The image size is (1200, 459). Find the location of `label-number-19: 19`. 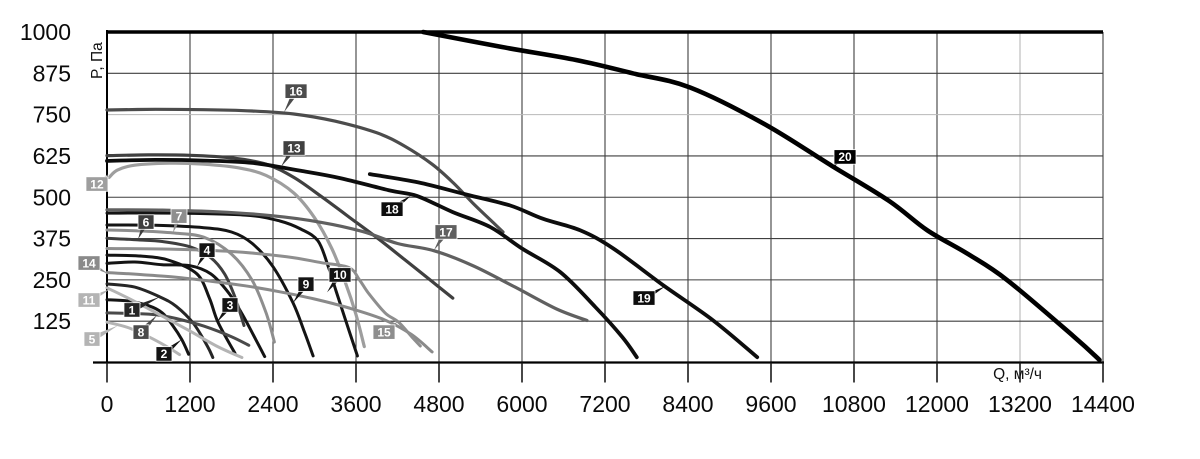

label-number-19: 19 is located at coordinates (644, 298).